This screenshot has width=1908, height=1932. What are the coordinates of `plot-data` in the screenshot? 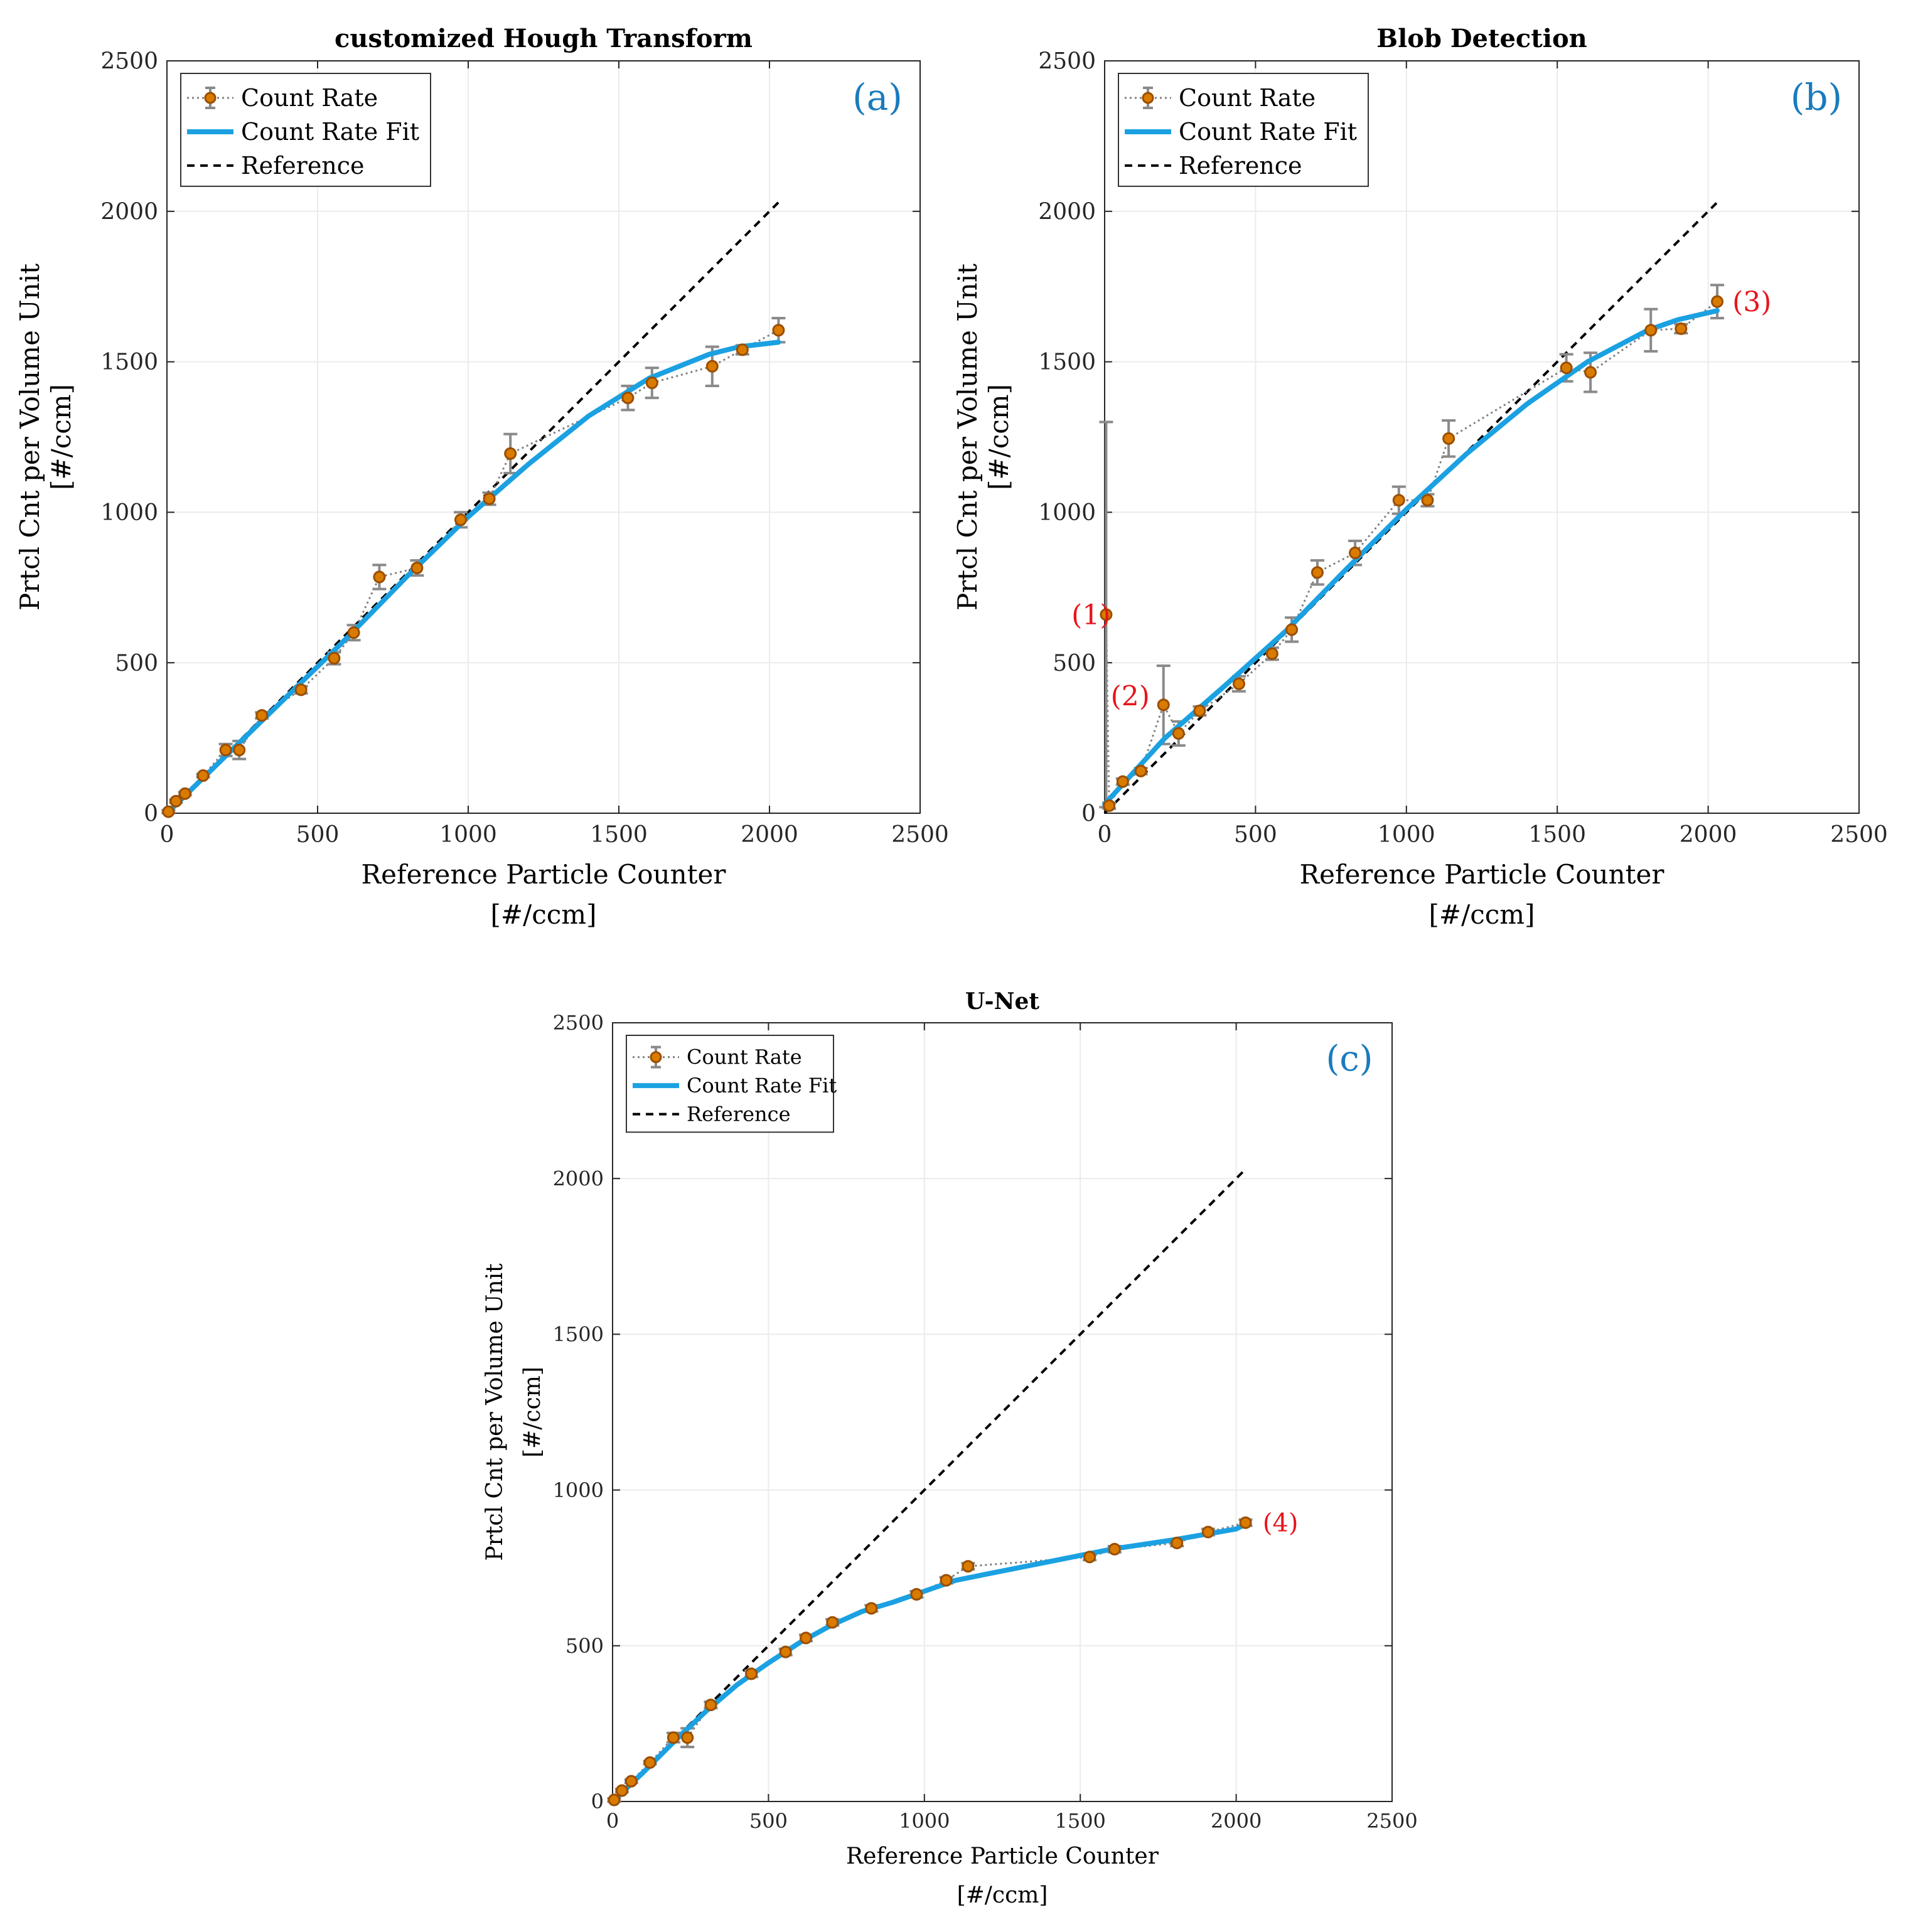 It's located at (1412, 507).